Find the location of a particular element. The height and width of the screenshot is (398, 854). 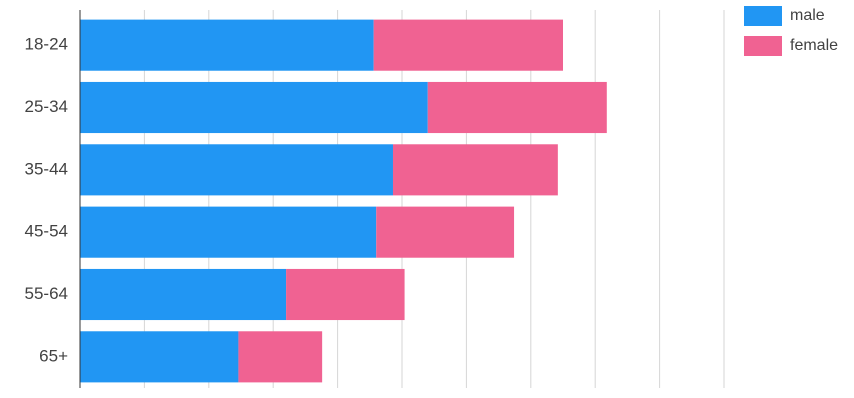

legend-item-male: male is located at coordinates (791, 16).